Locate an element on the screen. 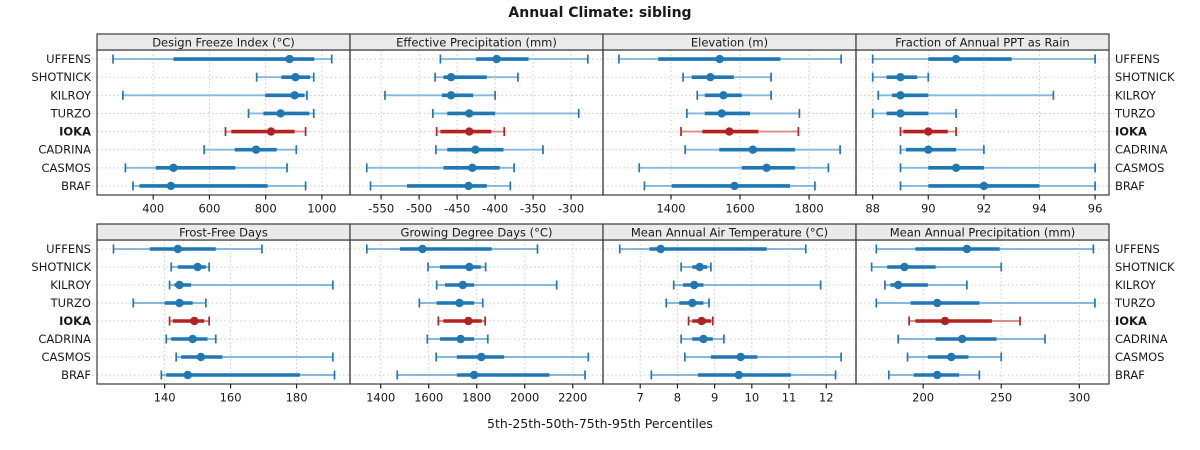 The height and width of the screenshot is (450, 1200). x-tick-label: 800 is located at coordinates (266, 209).